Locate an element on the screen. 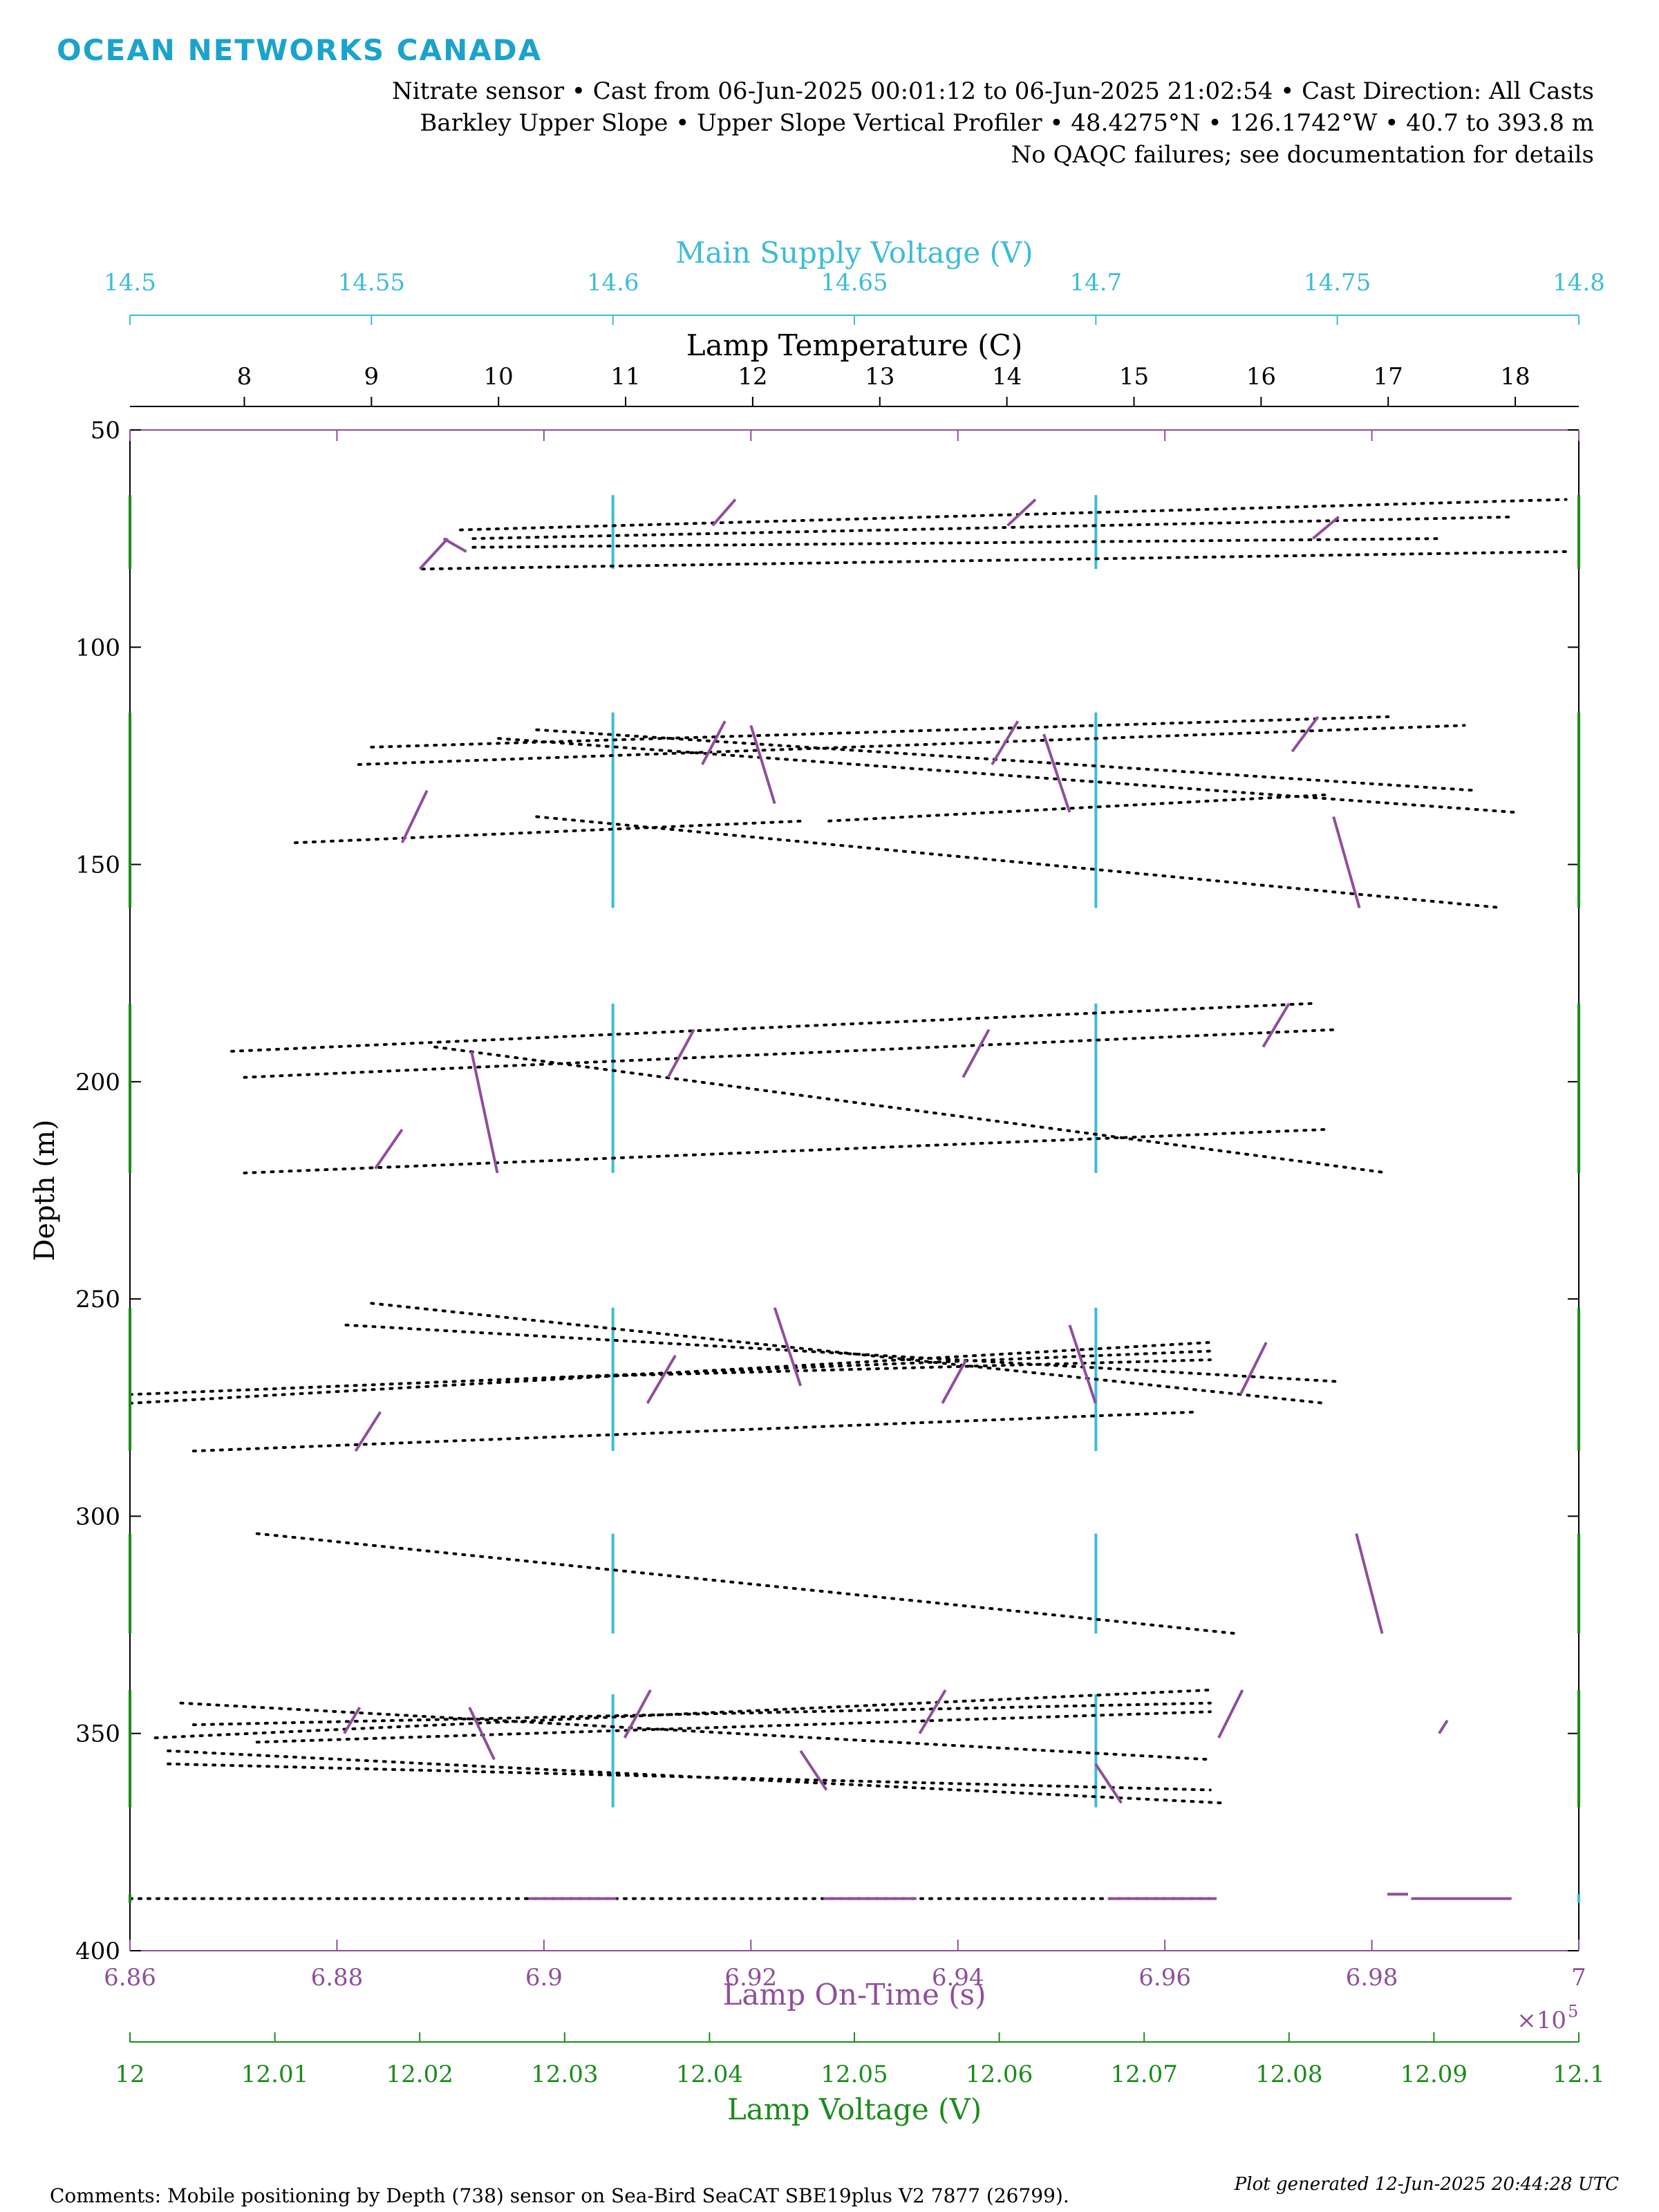  lamp-ontime-tick-label: 6.94 is located at coordinates (958, 1977).